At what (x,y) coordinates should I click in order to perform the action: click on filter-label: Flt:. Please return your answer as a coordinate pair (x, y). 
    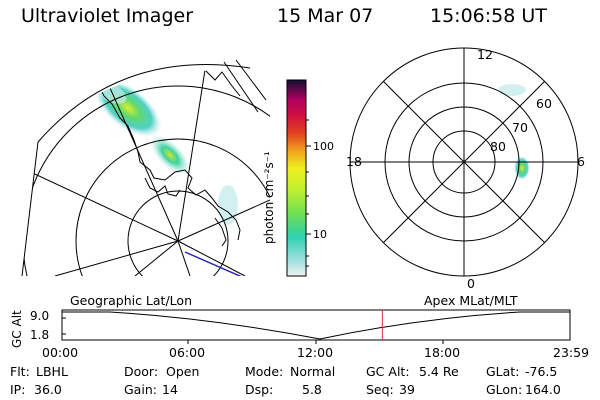
    Looking at the image, I should click on (20, 371).